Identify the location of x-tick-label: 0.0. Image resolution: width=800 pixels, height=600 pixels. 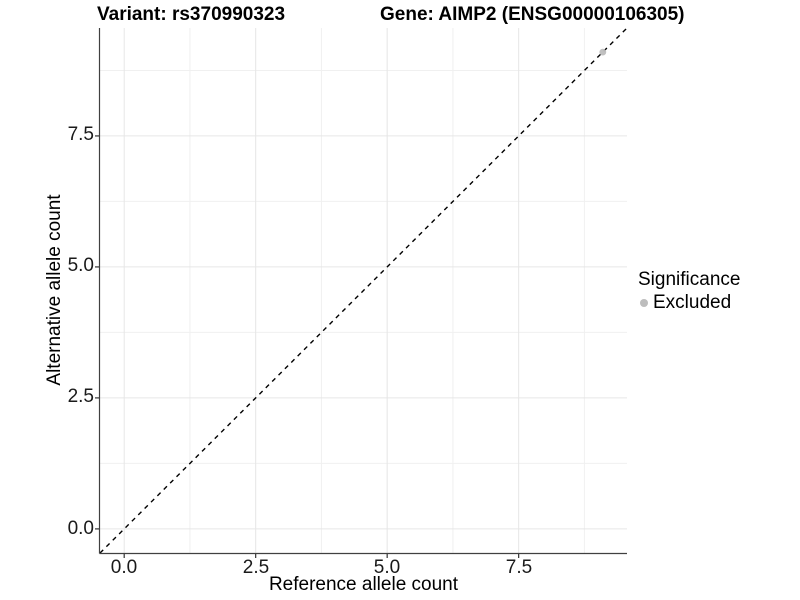
(124, 567).